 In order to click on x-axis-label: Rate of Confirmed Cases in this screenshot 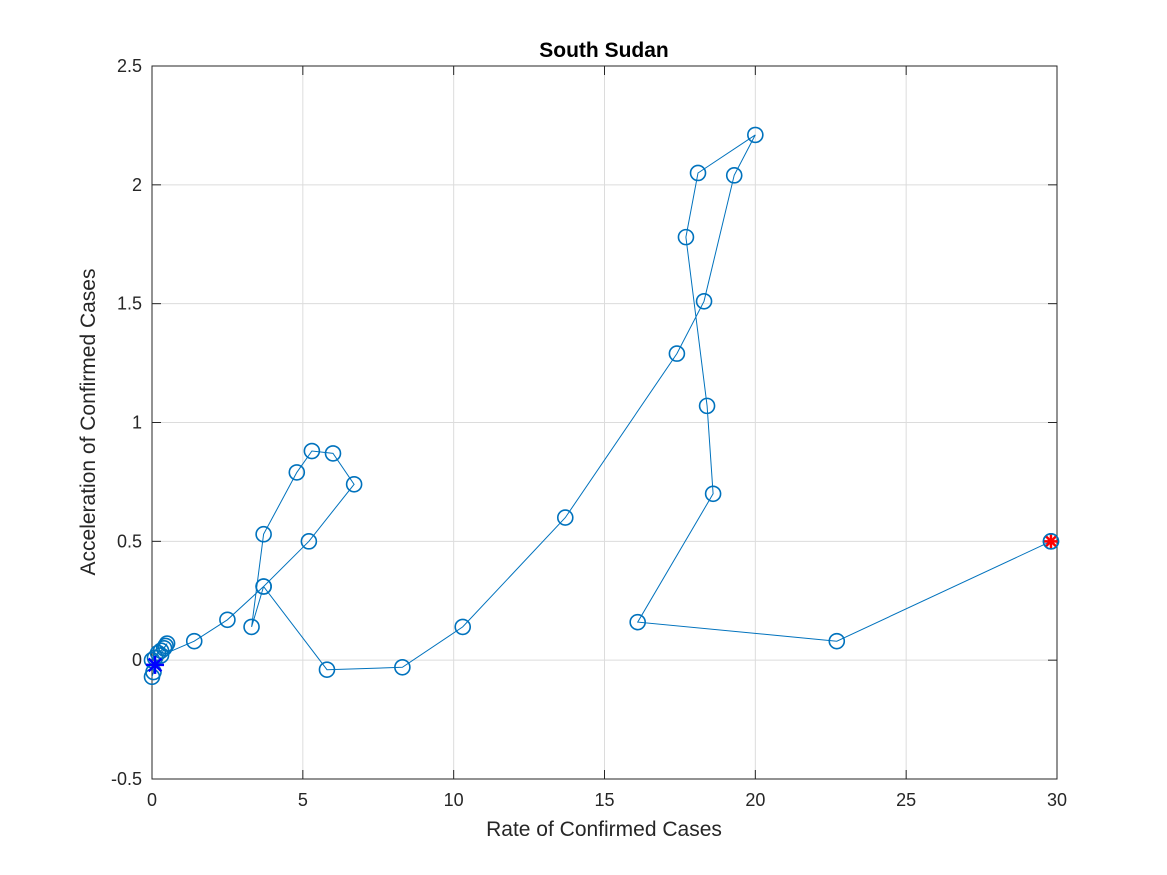, I will do `click(604, 829)`.